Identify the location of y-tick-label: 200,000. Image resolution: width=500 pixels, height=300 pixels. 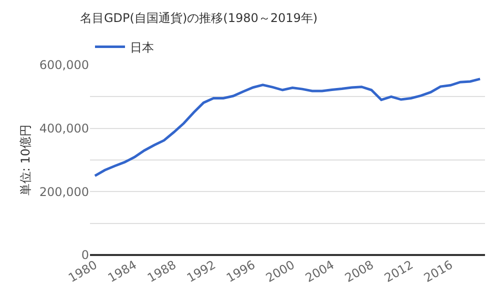
(64, 191).